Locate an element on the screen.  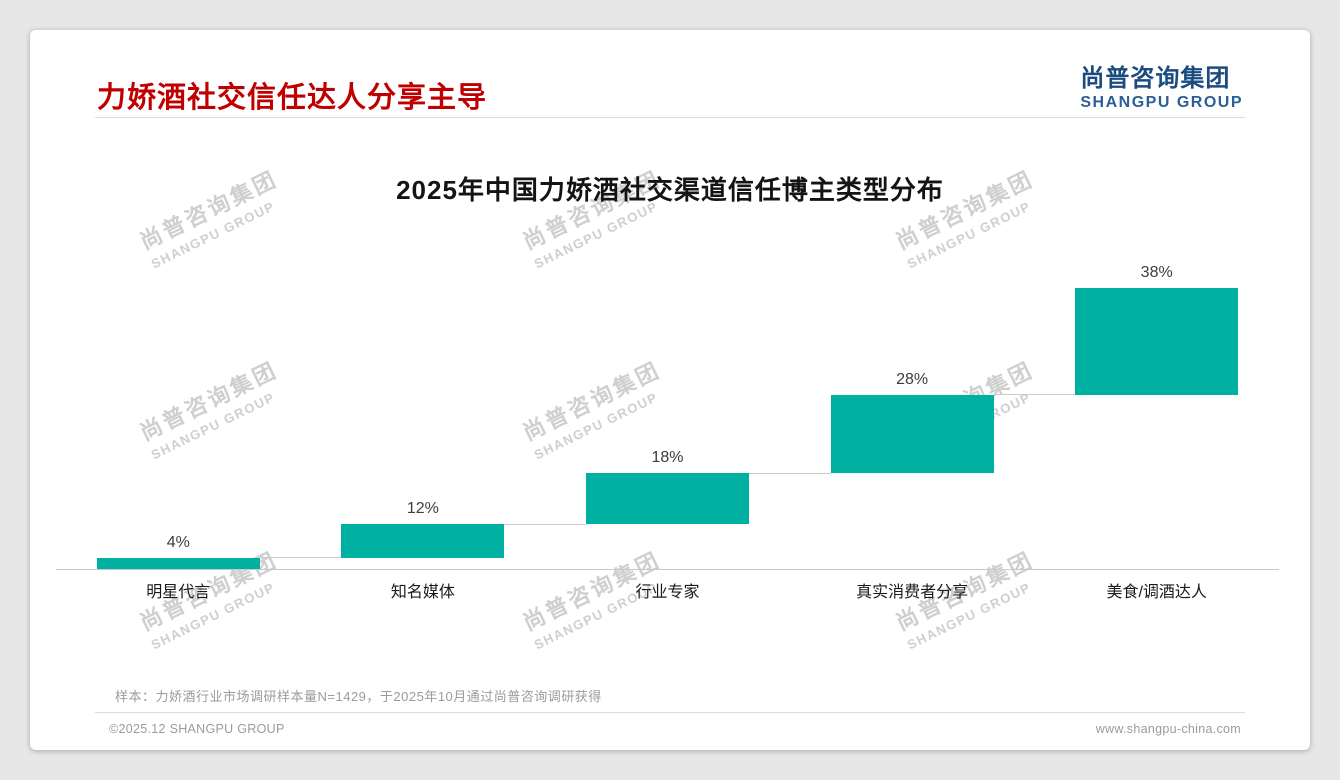
value-label: 4% is located at coordinates (178, 542).